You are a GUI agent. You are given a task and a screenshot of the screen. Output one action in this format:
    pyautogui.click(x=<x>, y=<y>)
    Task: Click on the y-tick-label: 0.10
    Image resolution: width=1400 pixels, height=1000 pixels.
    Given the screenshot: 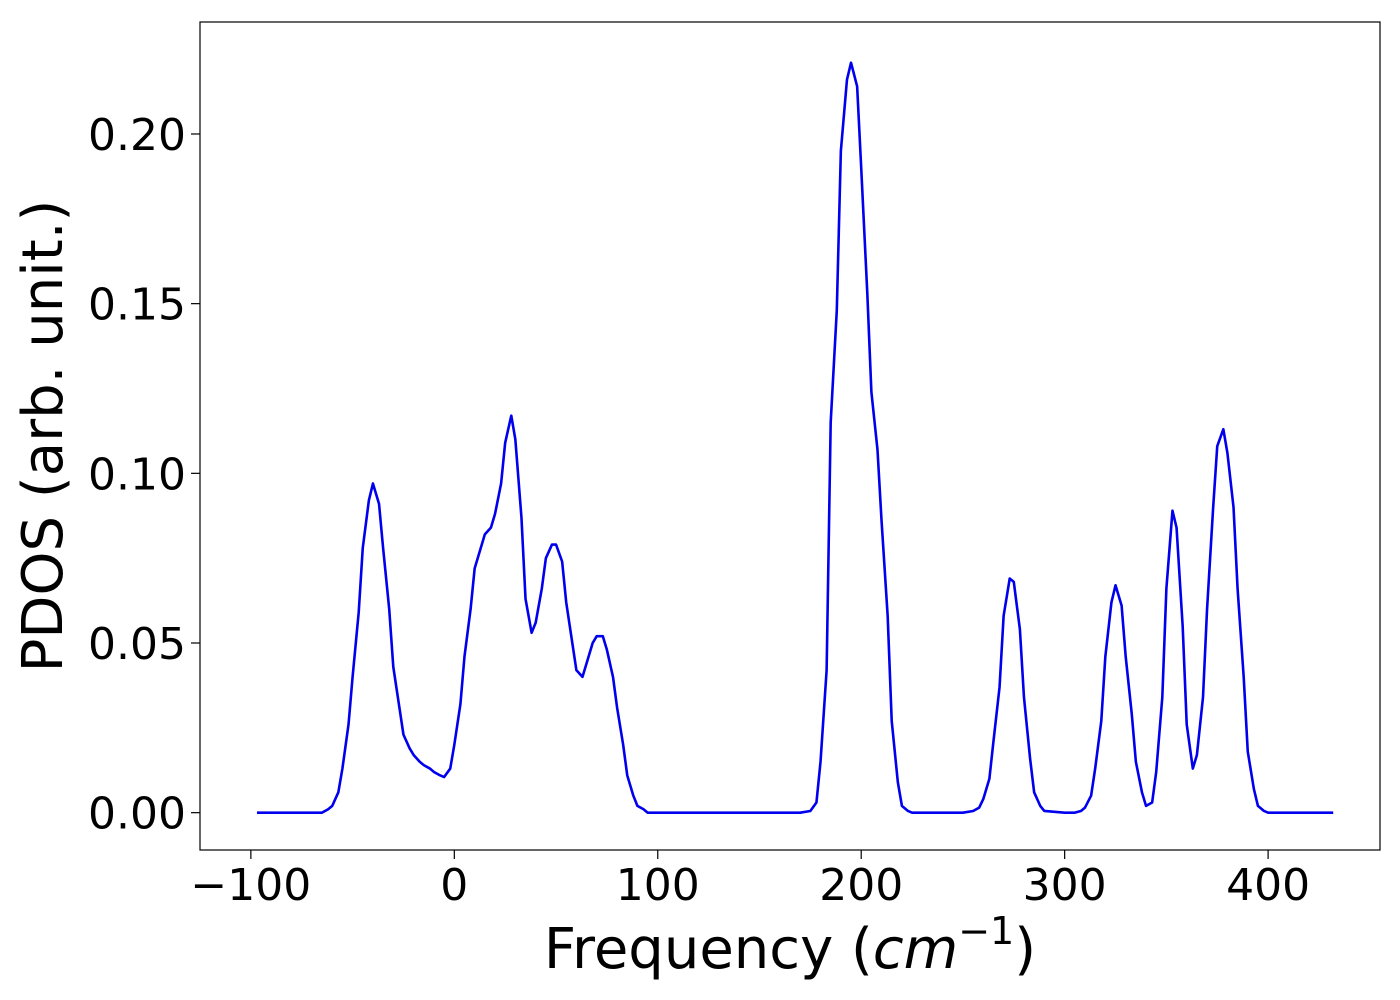 What is the action you would take?
    pyautogui.click(x=137, y=474)
    